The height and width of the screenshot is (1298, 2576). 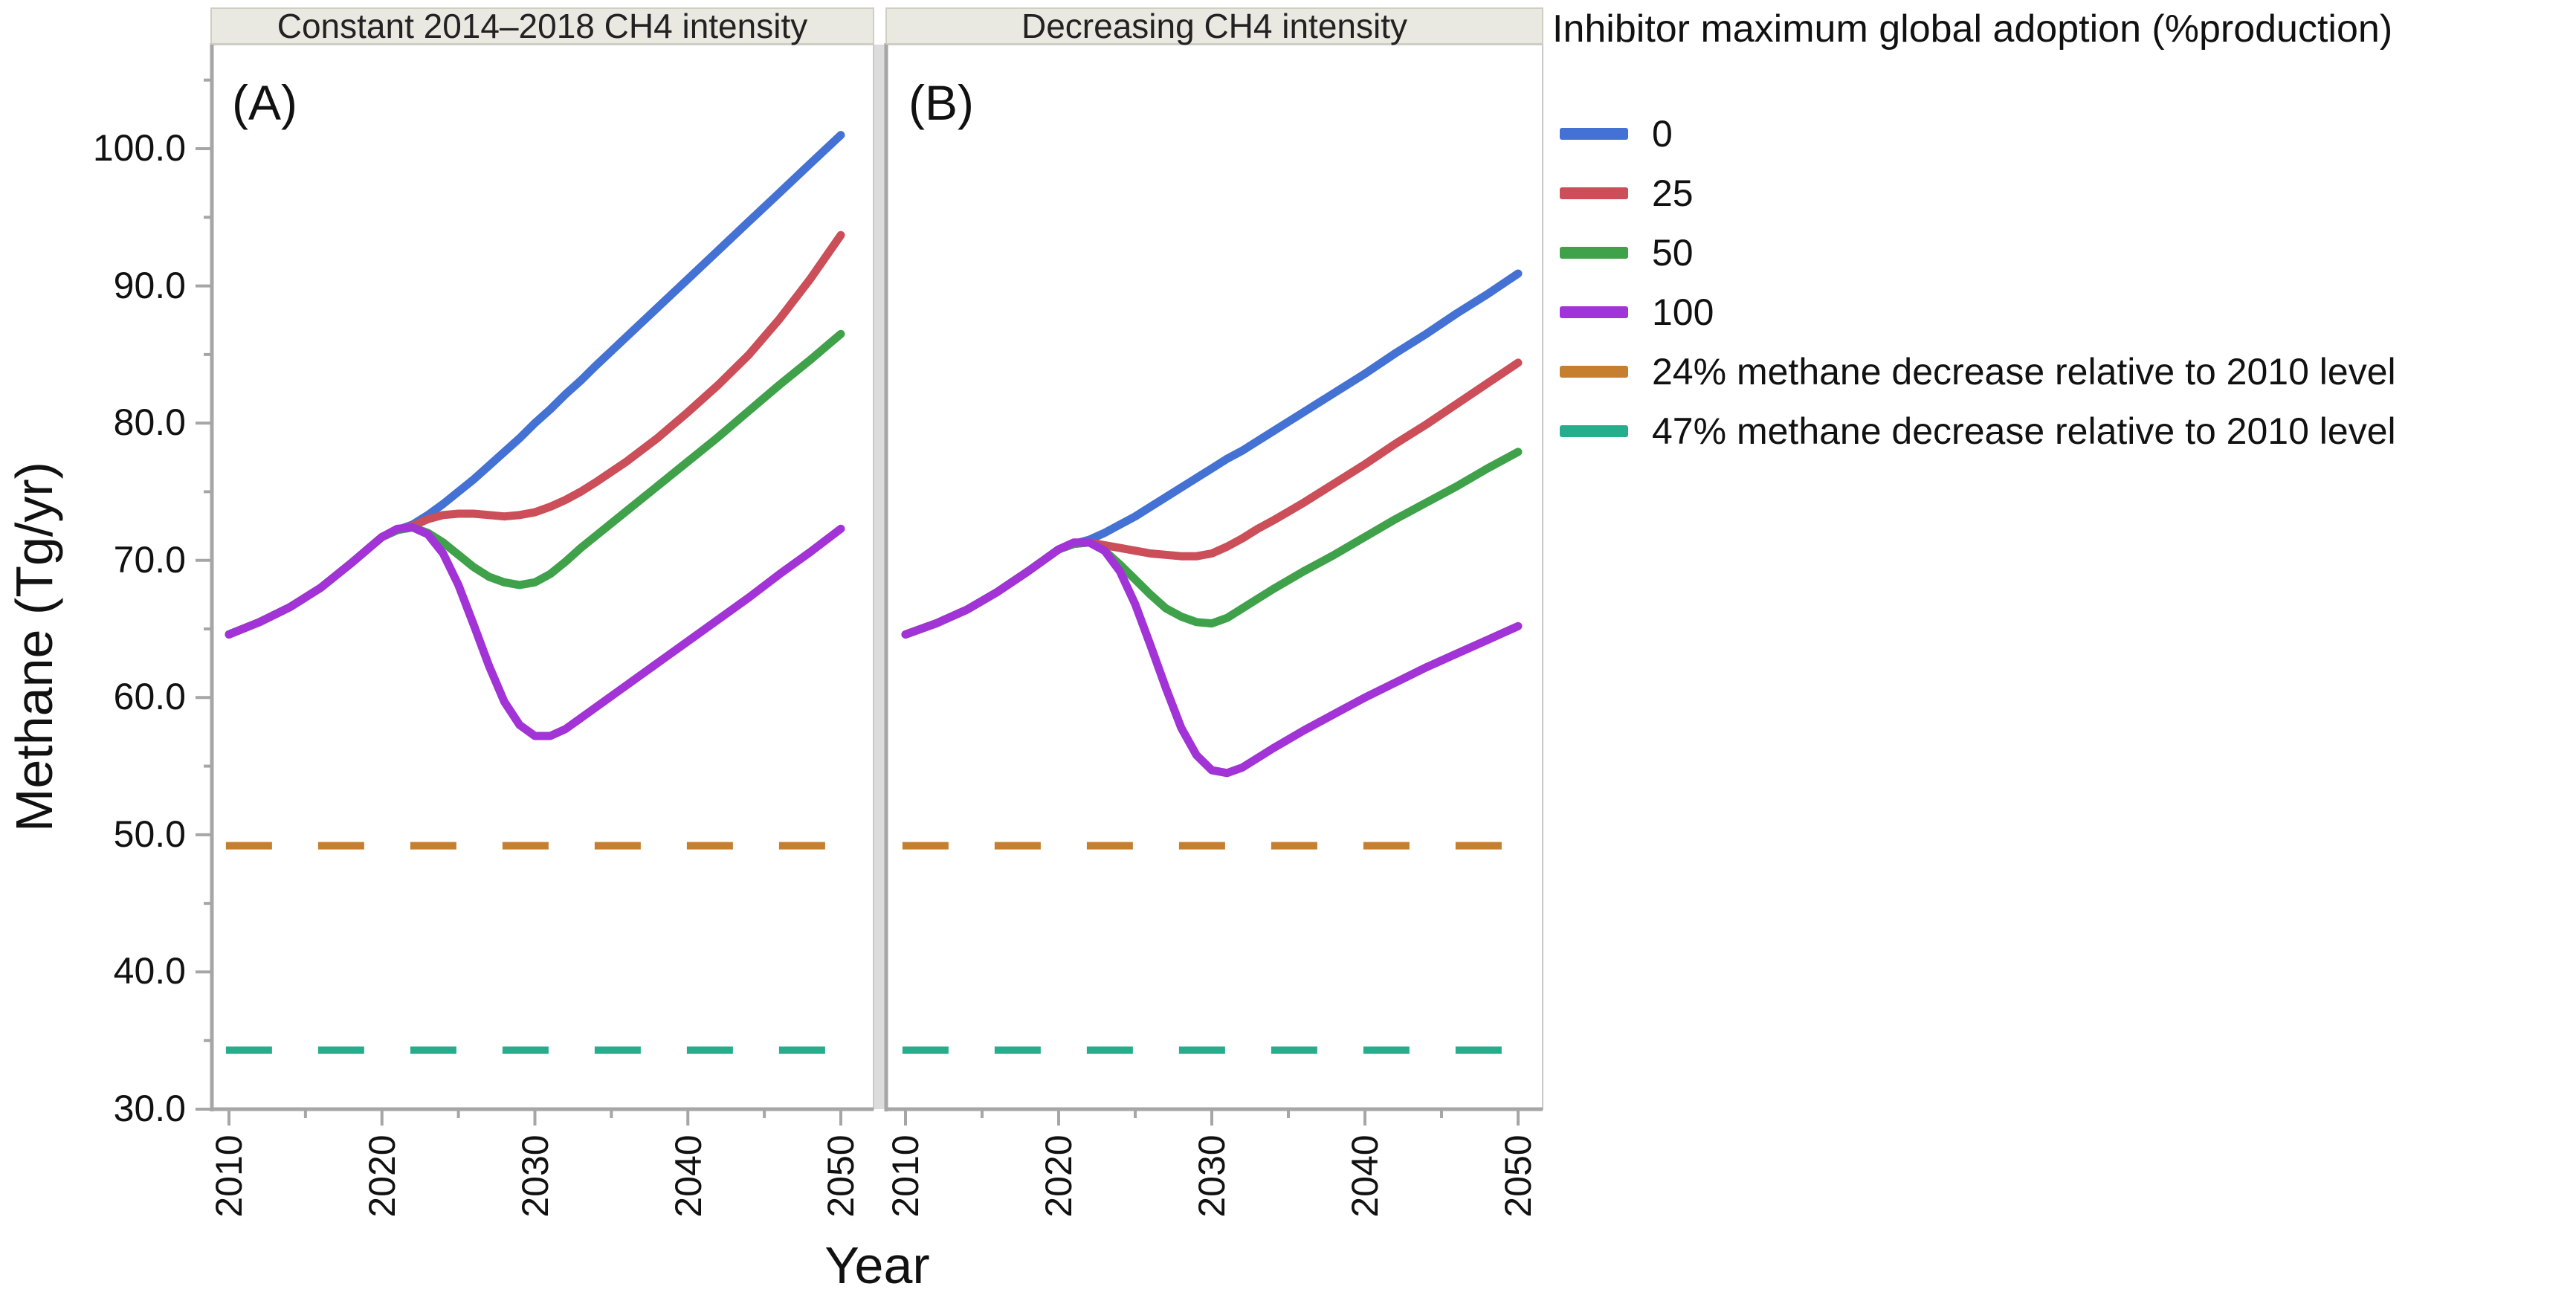 What do you see at coordinates (139, 147) in the screenshot?
I see `y-tick-label: 100.0` at bounding box center [139, 147].